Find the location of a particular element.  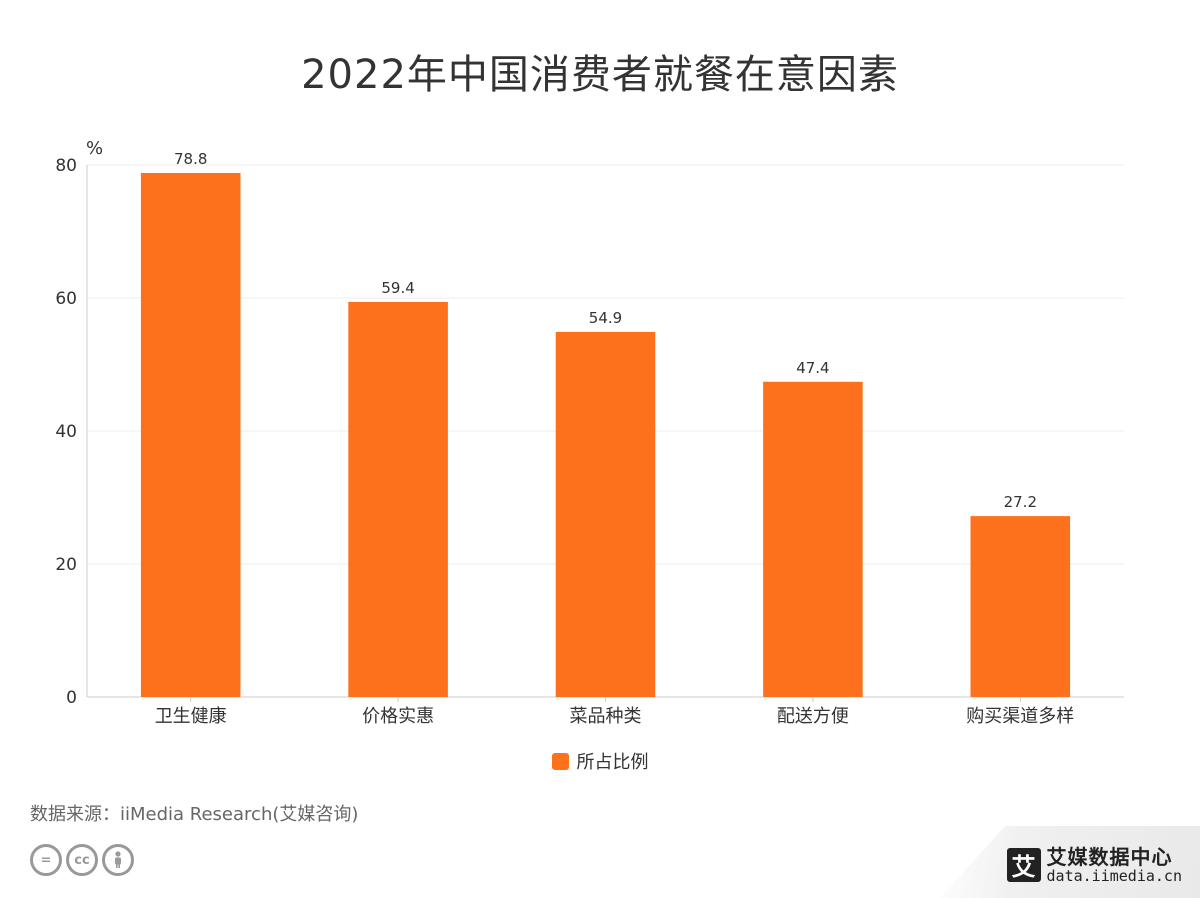

y-tick-label: 0 is located at coordinates (71, 698).